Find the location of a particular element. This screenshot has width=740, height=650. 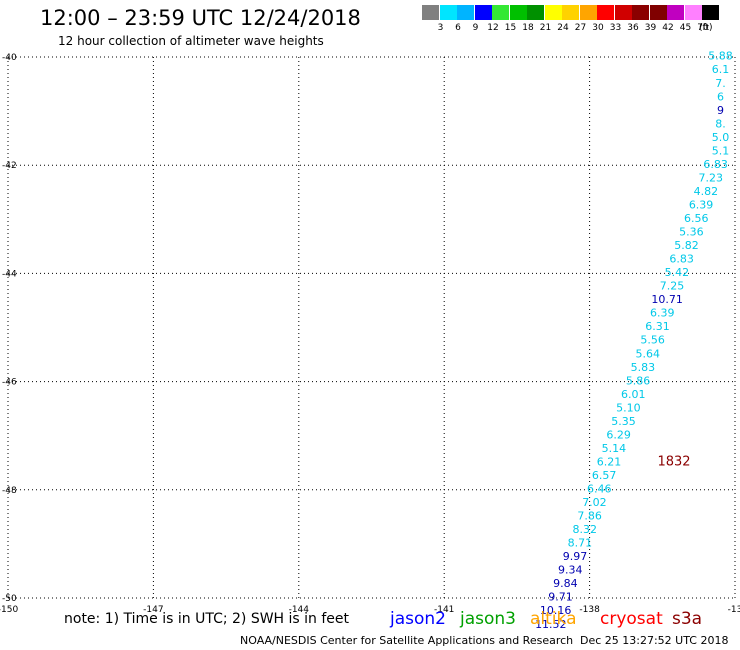

legend-label: 39 is located at coordinates (650, 28).